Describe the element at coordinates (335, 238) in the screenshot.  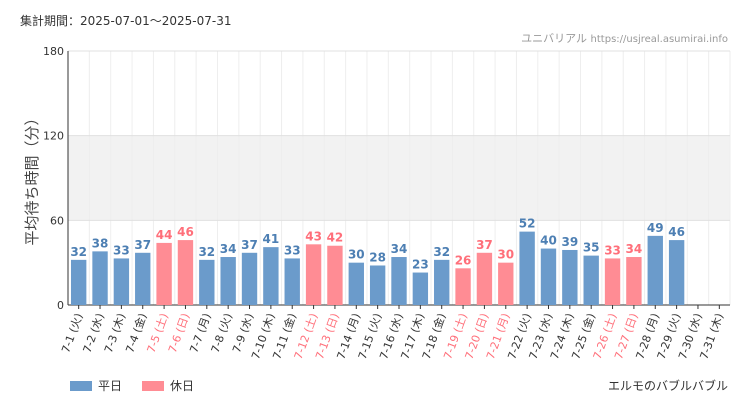
I see `bar-value-label: 42` at that location.